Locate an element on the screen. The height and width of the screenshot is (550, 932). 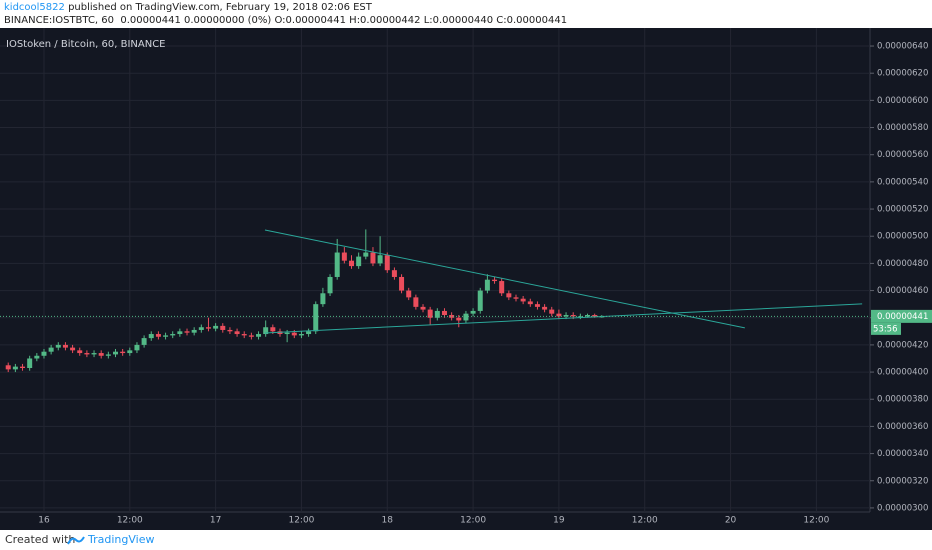
y-tick-label: 0.00000480 is located at coordinates (902, 264).